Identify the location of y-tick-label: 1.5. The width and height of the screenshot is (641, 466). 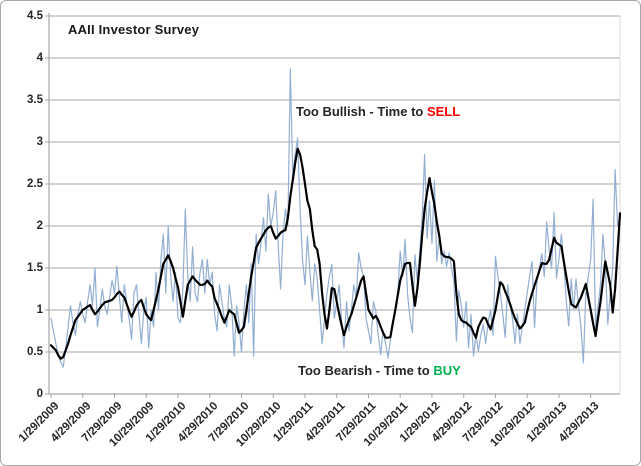
(35, 268).